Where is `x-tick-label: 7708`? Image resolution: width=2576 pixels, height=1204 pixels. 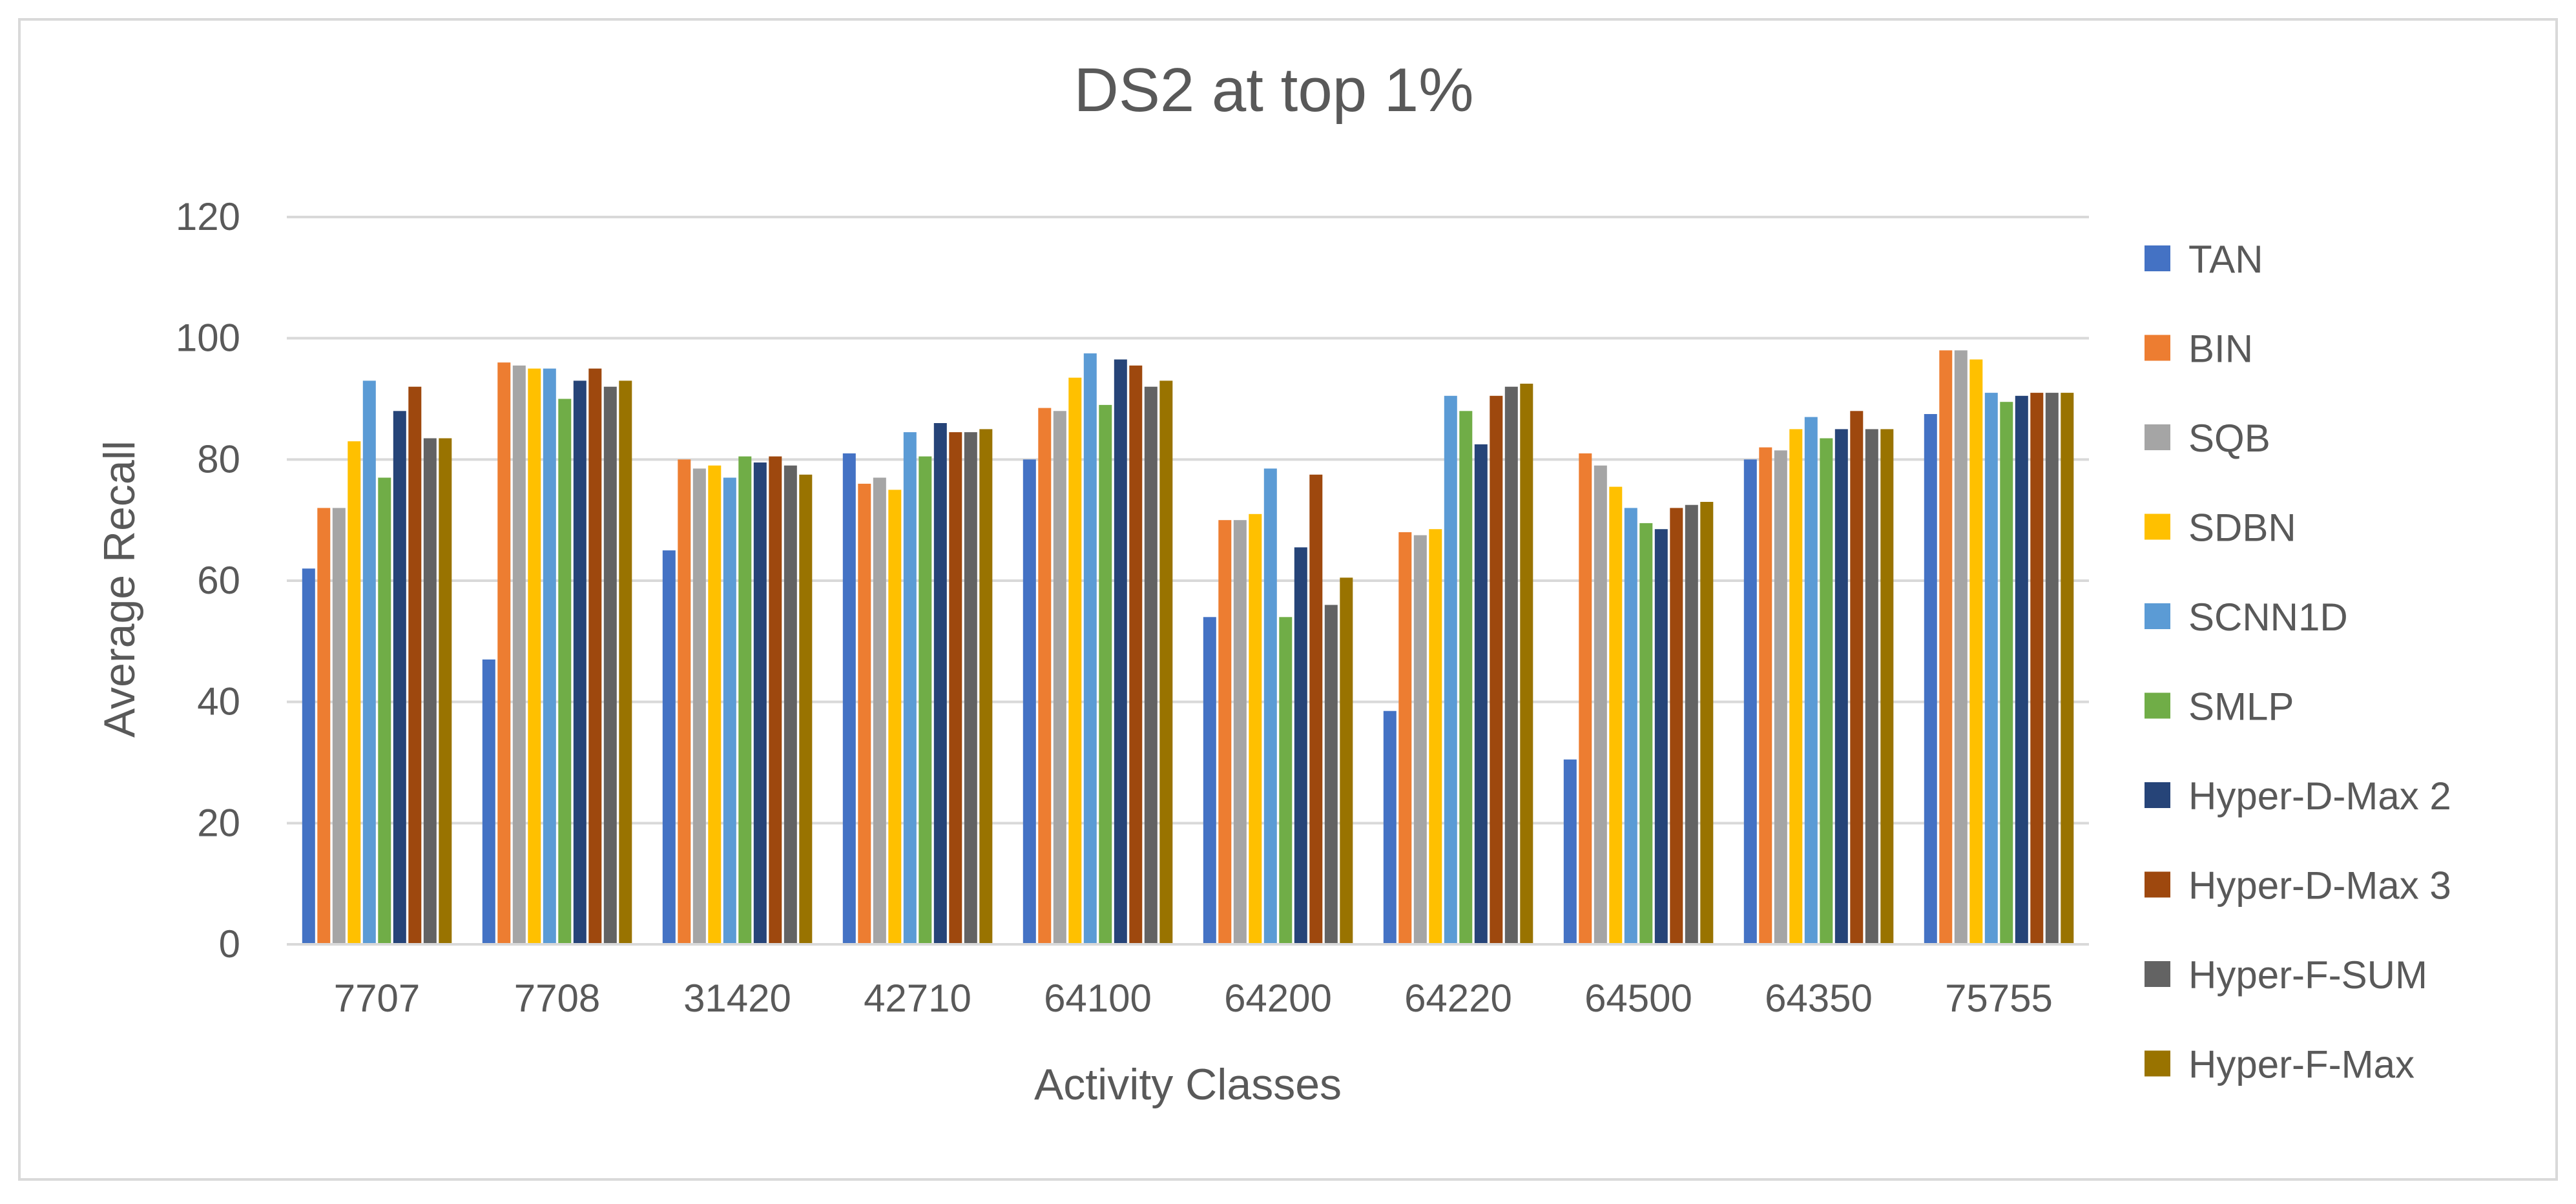 x-tick-label: 7708 is located at coordinates (557, 998).